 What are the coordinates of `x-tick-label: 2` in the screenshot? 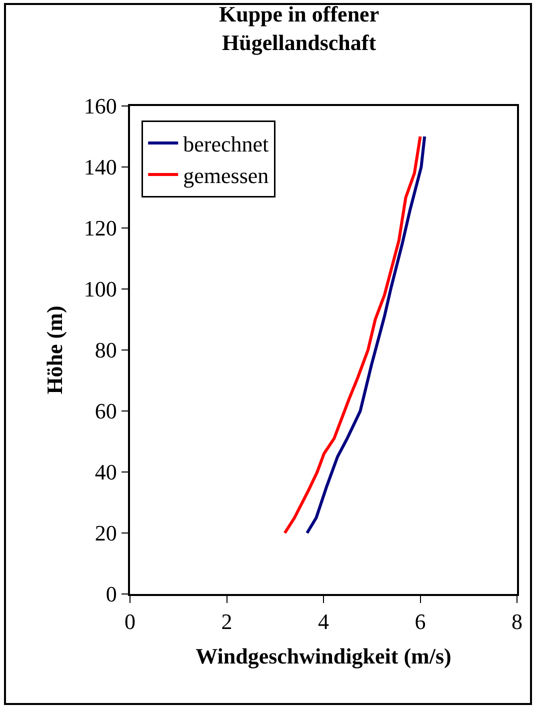 It's located at (226, 621).